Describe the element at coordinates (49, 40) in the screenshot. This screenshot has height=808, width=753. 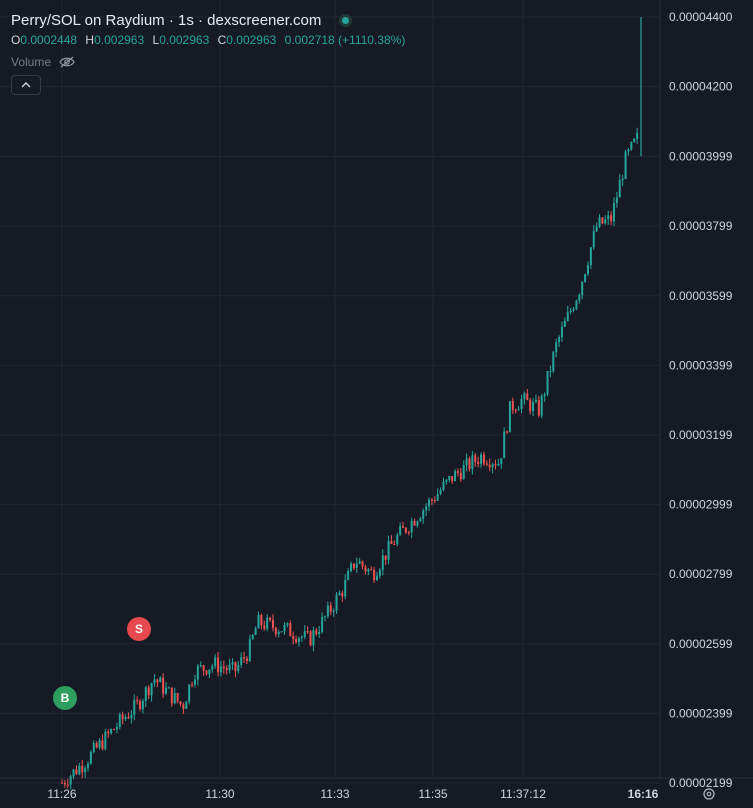
I see `open-value: 0.0002448` at that location.